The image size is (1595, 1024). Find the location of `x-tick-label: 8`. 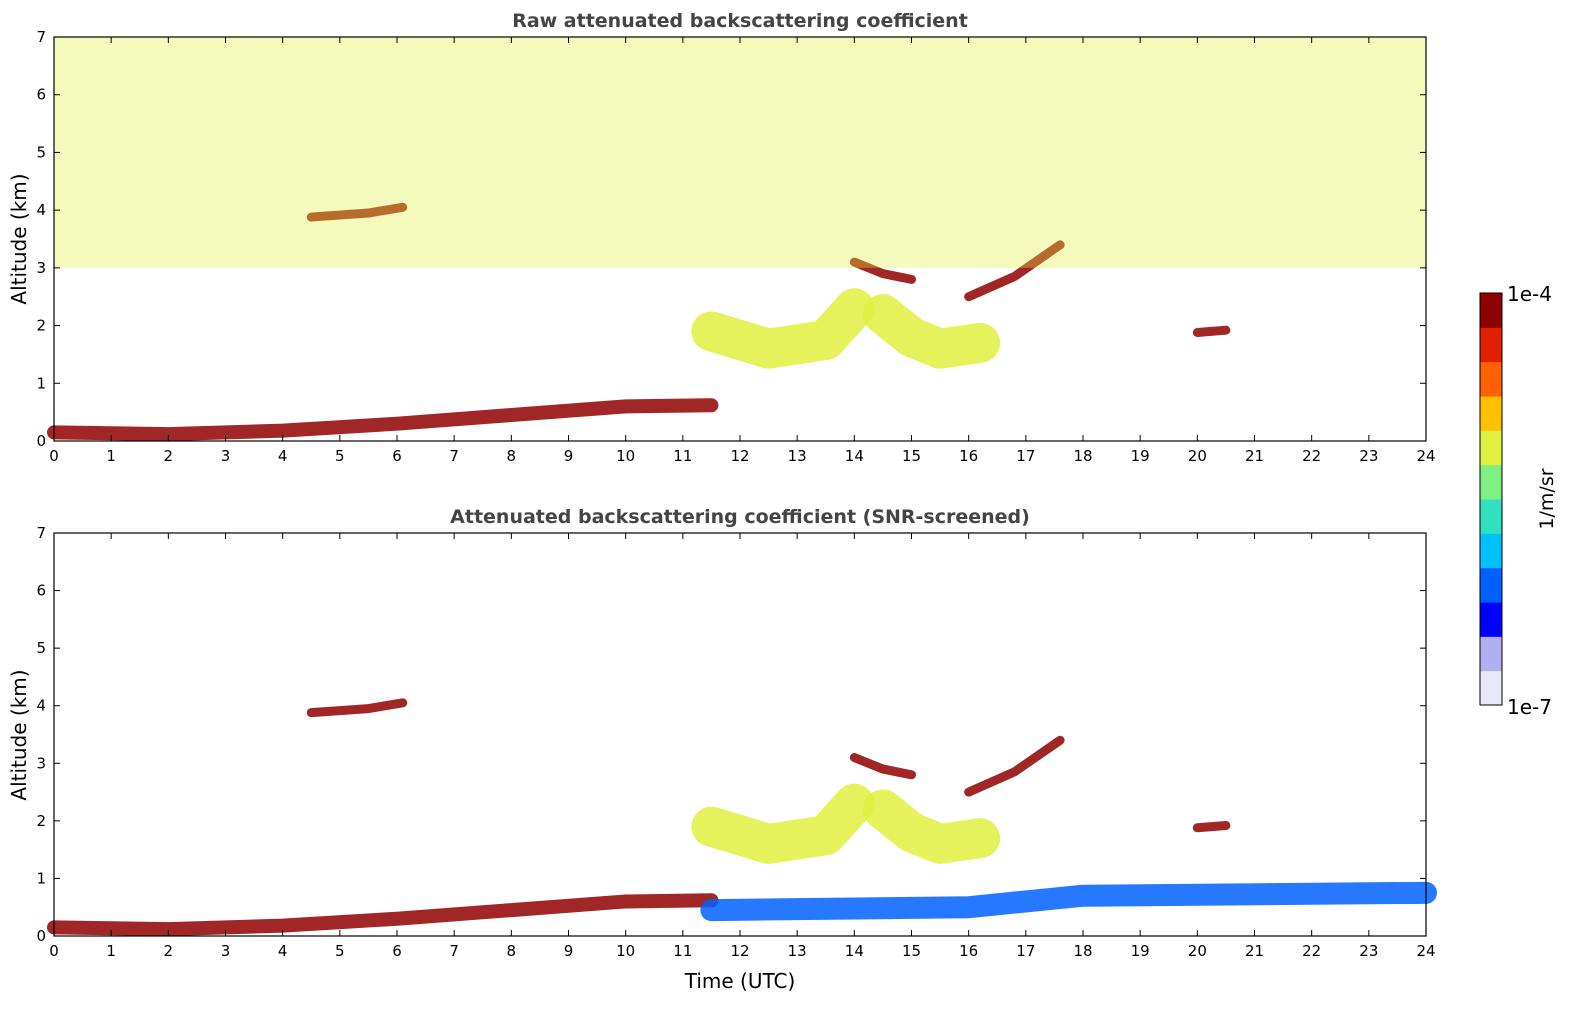

x-tick-label: 8 is located at coordinates (512, 951).